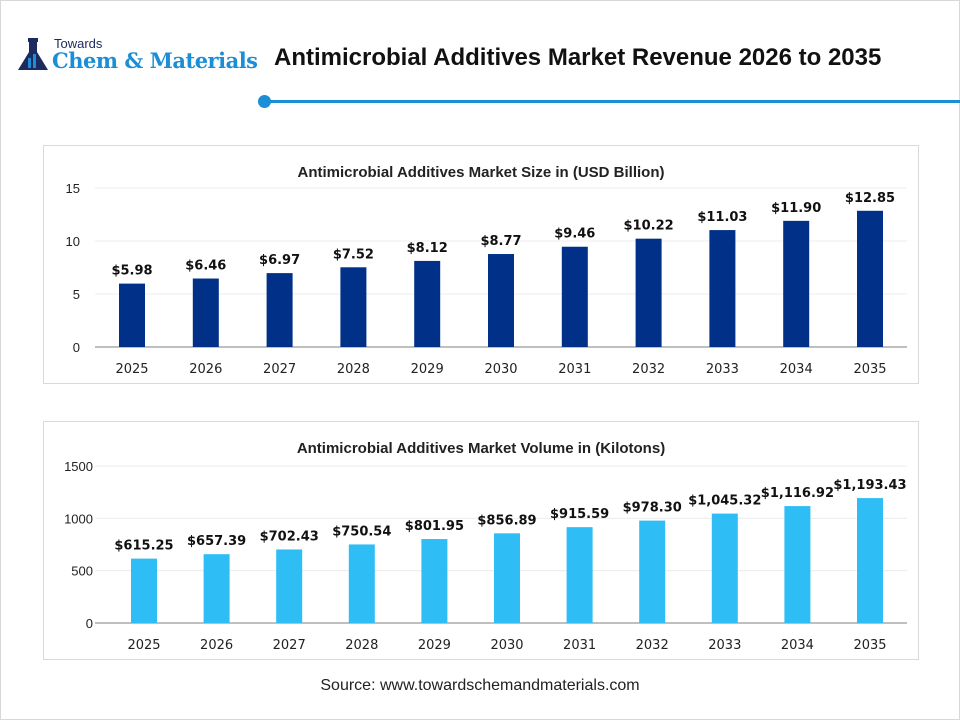 The width and height of the screenshot is (960, 720). What do you see at coordinates (73, 241) in the screenshot?
I see `y-tick-label: 10` at bounding box center [73, 241].